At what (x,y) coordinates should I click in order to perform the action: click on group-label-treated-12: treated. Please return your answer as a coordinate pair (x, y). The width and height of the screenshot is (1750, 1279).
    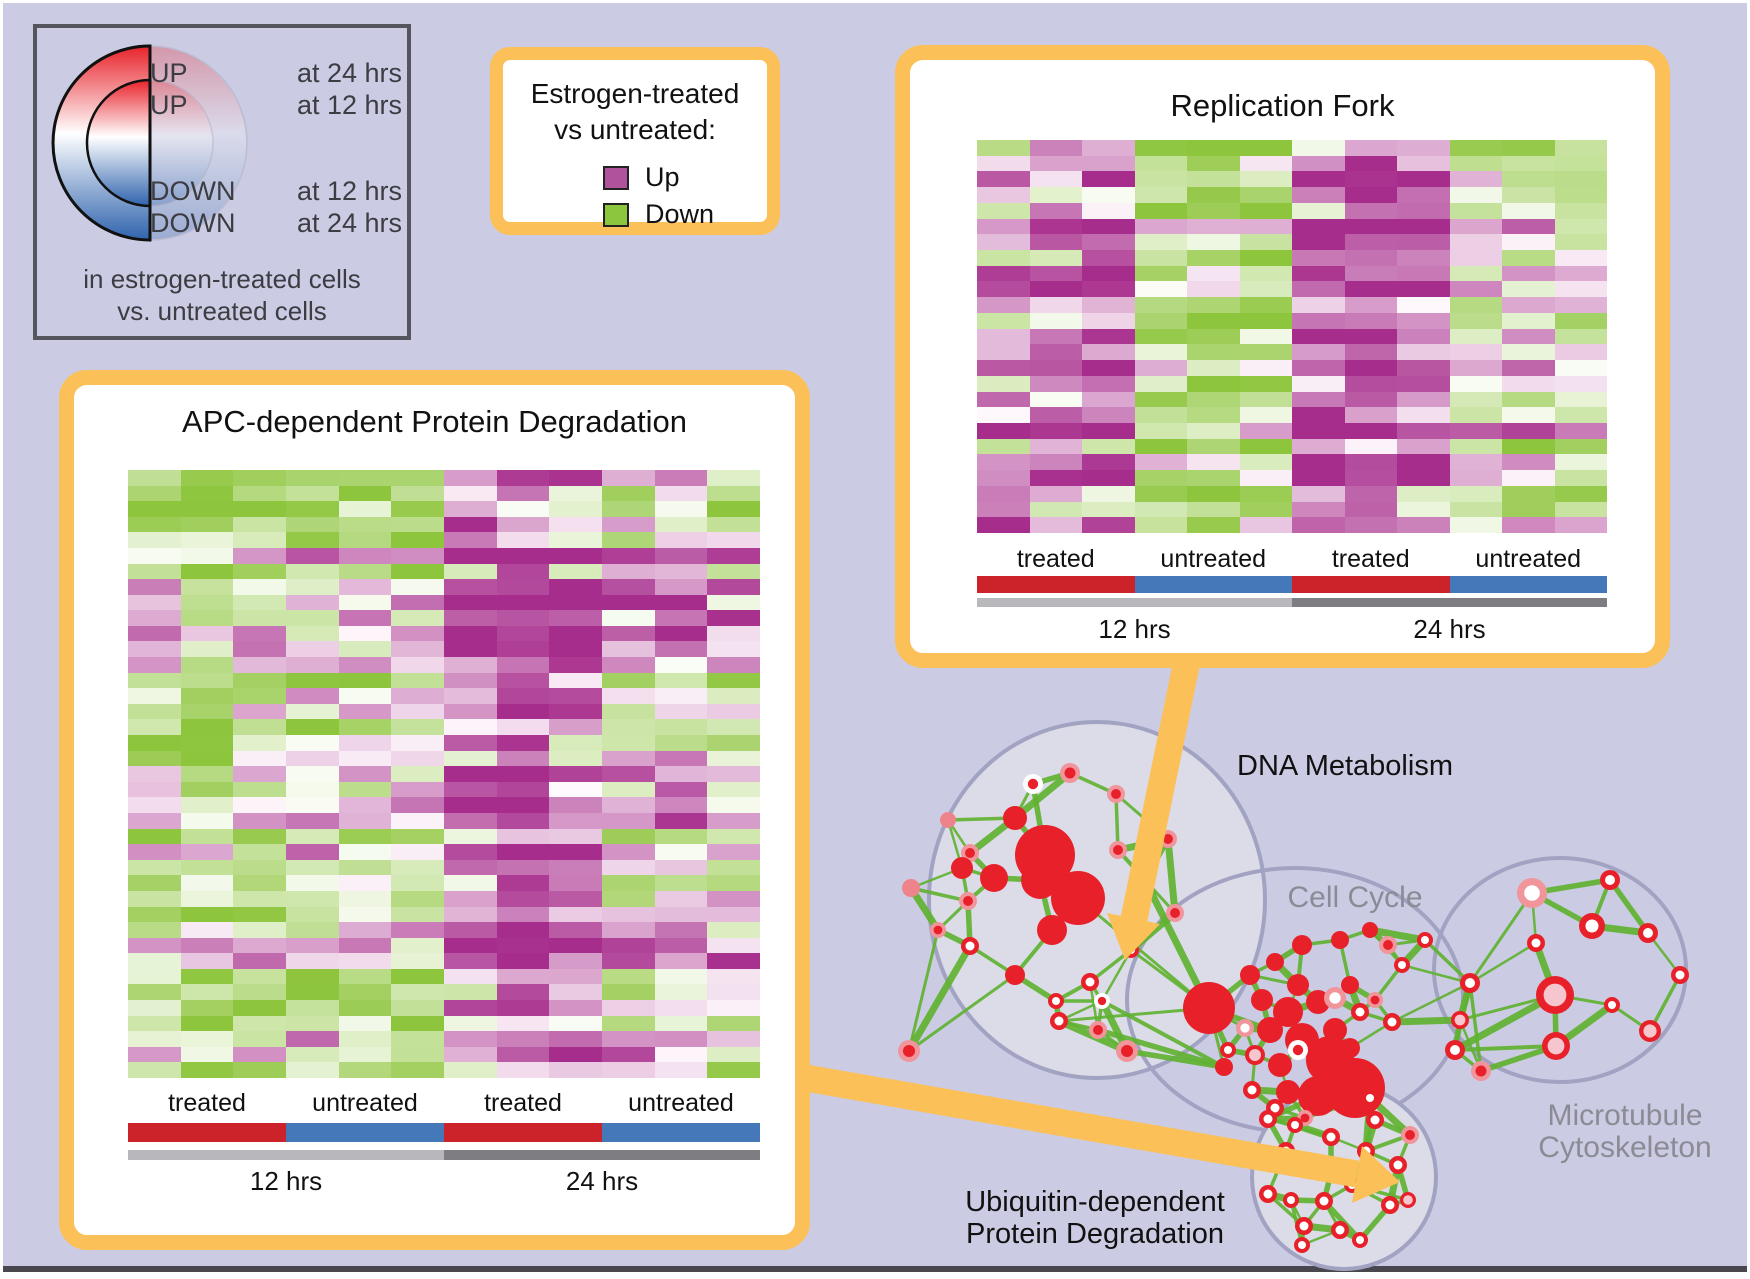
    Looking at the image, I should click on (207, 1103).